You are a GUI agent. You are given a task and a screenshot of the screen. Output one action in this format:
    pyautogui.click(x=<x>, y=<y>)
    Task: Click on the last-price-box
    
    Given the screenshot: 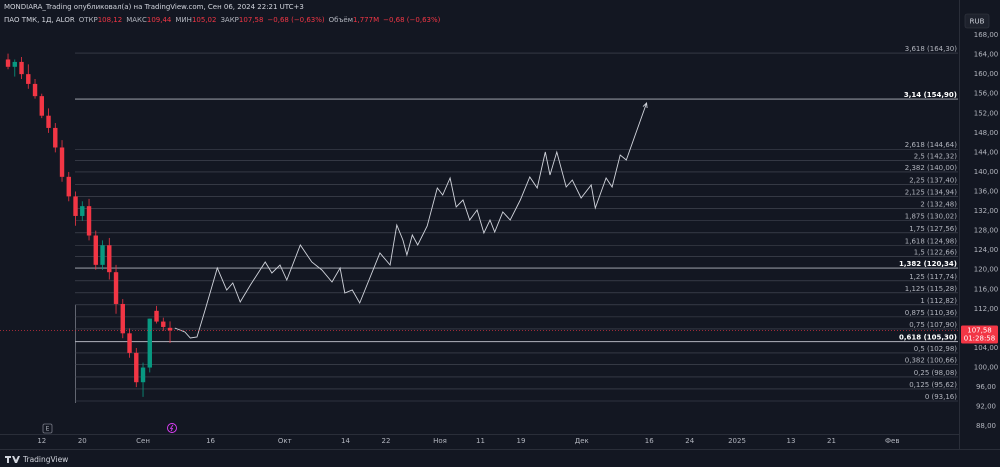 What is the action you would take?
    pyautogui.click(x=979, y=334)
    